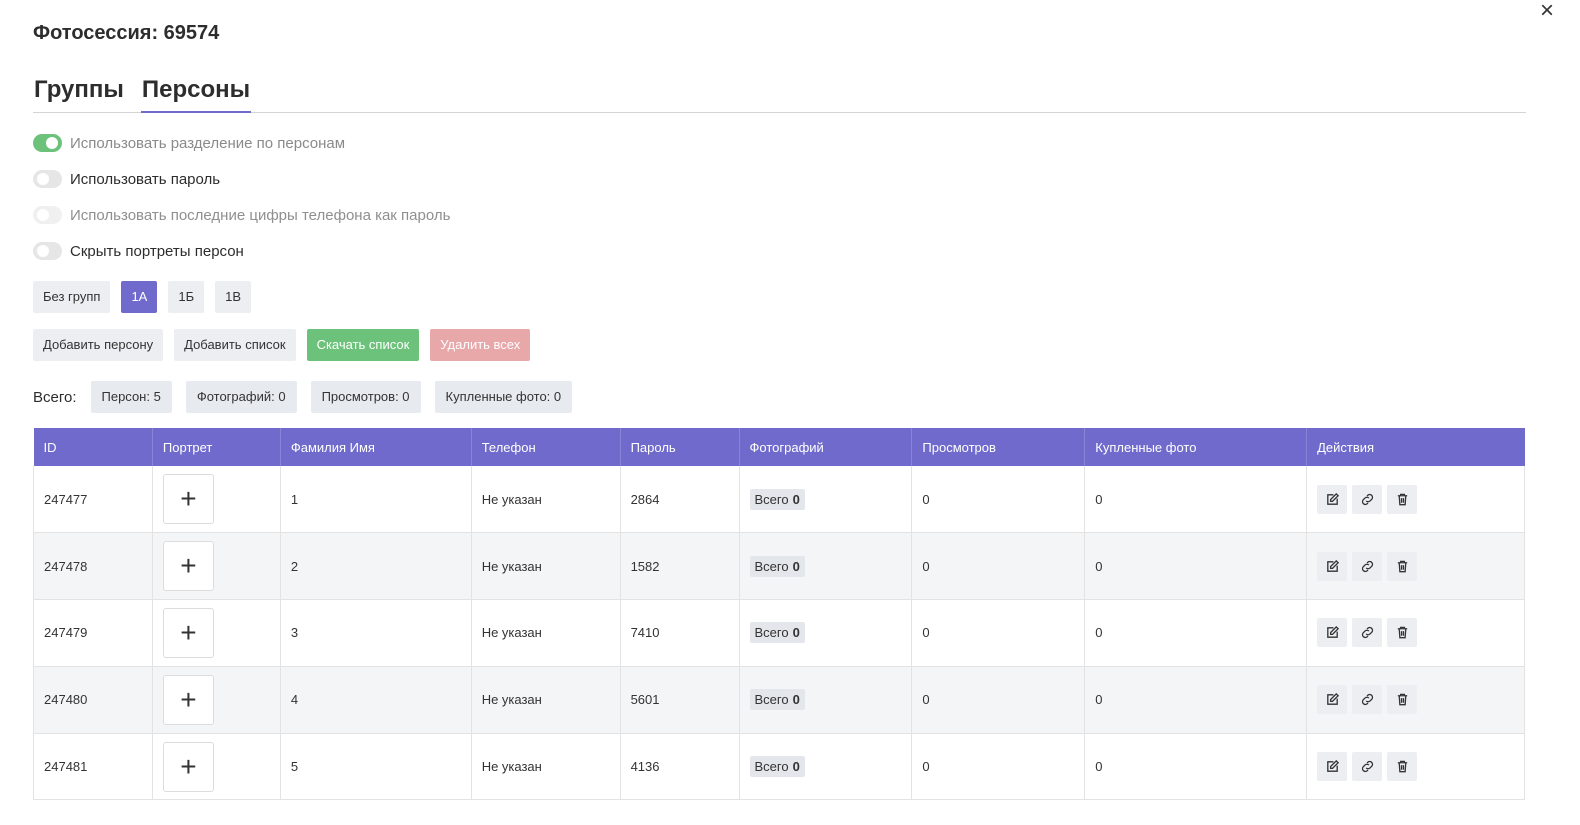 The width and height of the screenshot is (1580, 825). What do you see at coordinates (138, 251) in the screenshot?
I see `toggle-hide-portraits: Скрыть портреты персон` at bounding box center [138, 251].